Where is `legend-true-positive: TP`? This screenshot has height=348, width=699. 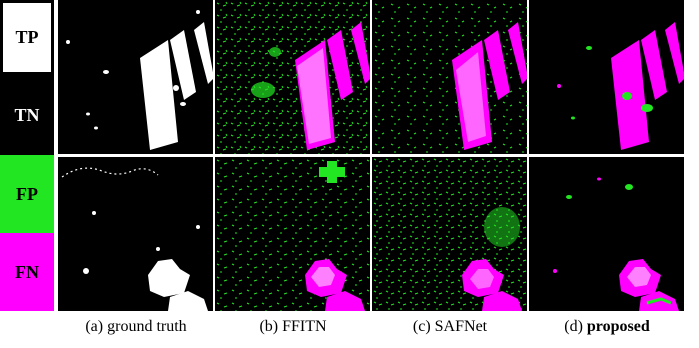 legend-true-positive: TP is located at coordinates (27, 37).